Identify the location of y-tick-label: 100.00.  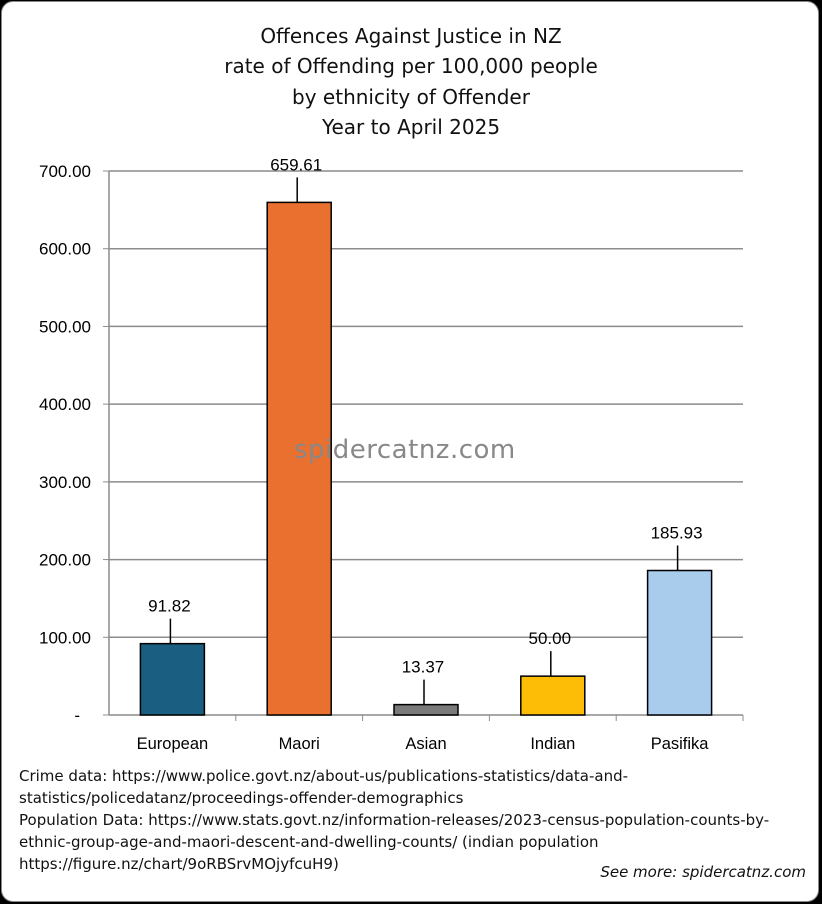
(65, 637).